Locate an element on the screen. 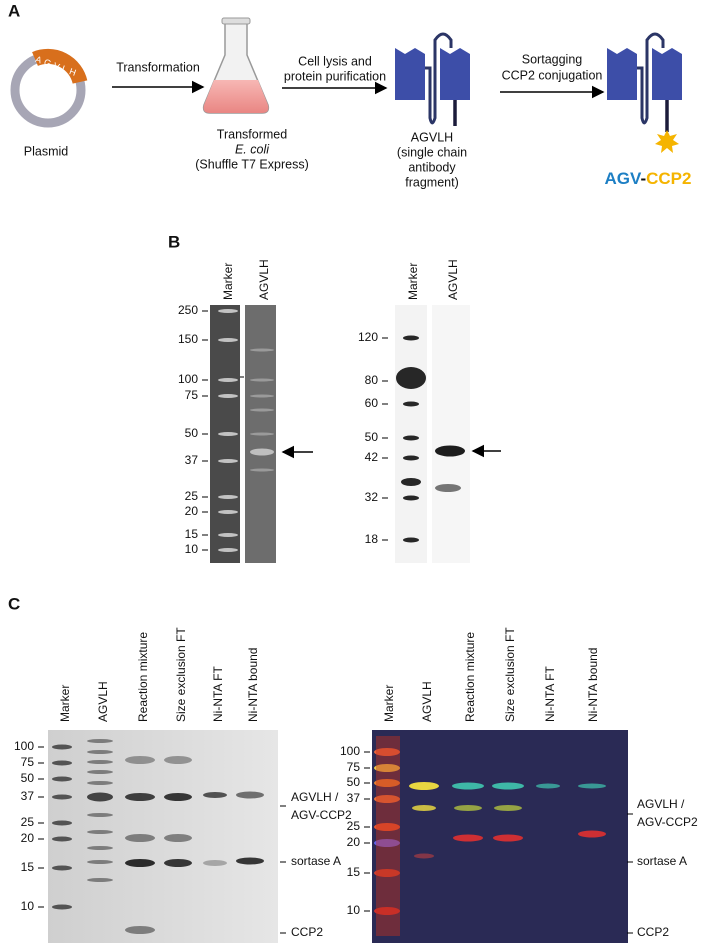  plasmid-icon is located at coordinates (49, 88).